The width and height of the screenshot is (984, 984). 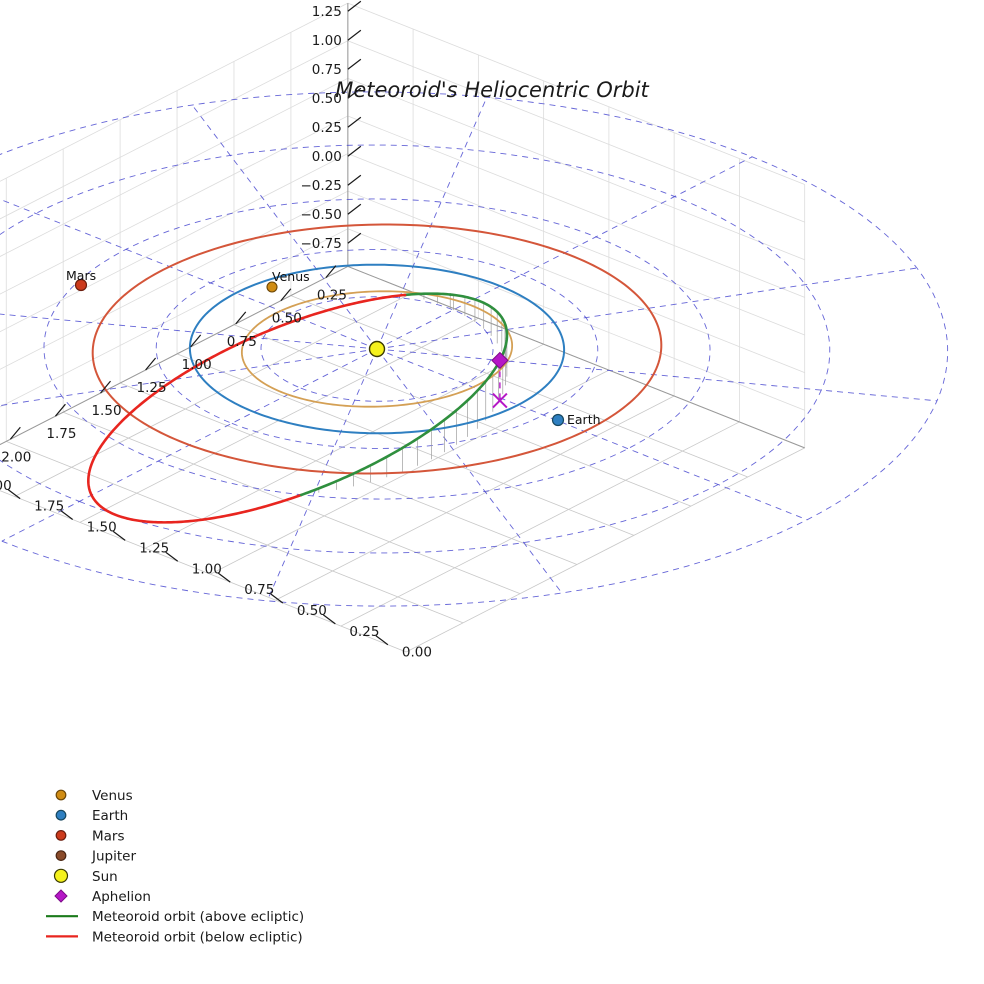 What do you see at coordinates (49, 507) in the screenshot?
I see `y-tick-label: 1.75` at bounding box center [49, 507].